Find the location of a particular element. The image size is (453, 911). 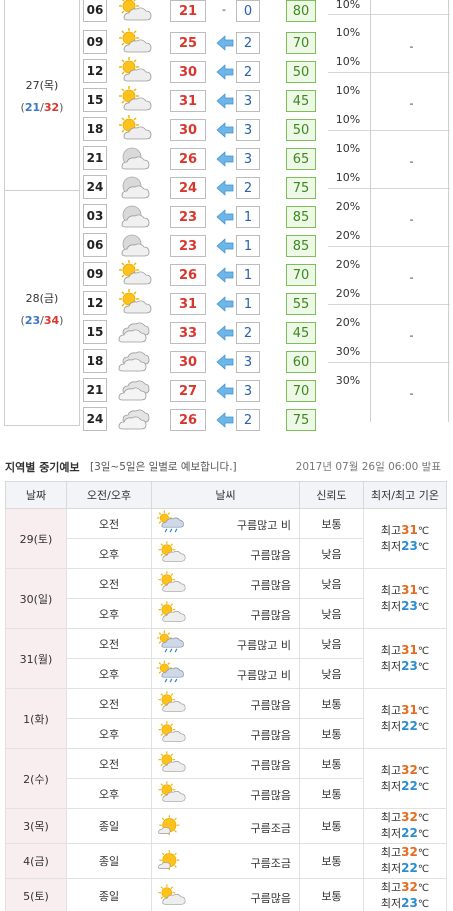

forecast-date: 2(수) is located at coordinates (36, 778).